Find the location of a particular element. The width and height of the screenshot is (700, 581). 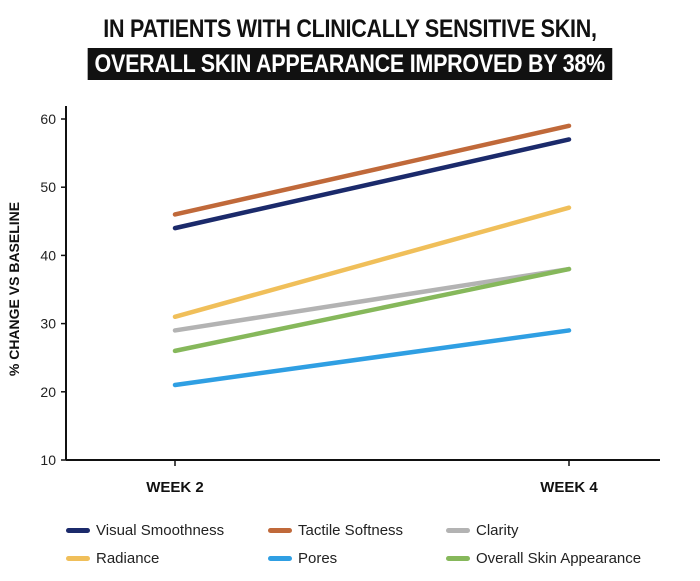

legend-item: Clarity is located at coordinates (482, 530).